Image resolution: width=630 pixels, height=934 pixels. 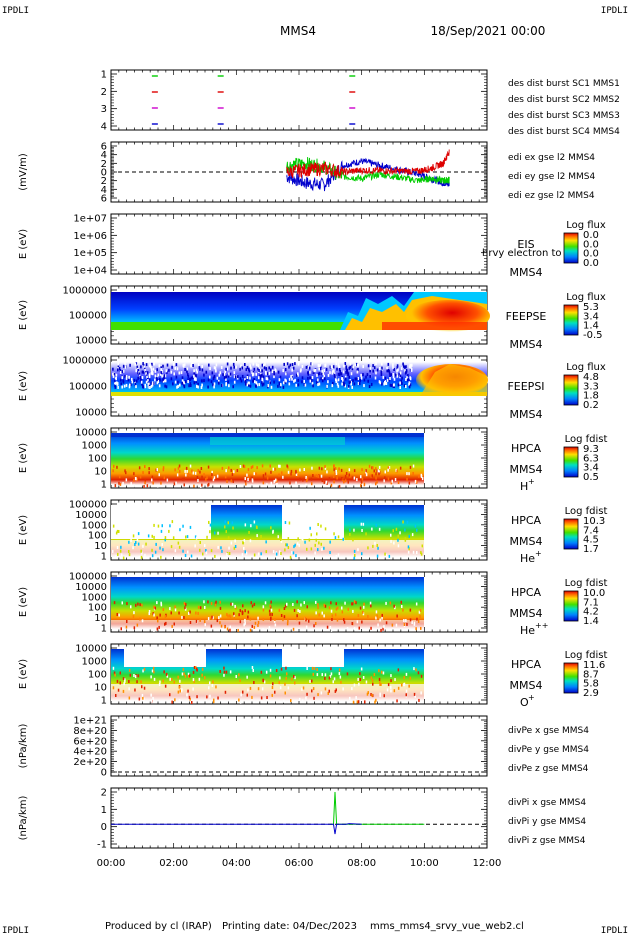 What do you see at coordinates (551, 177) in the screenshot?
I see `legend-entry: edi ey gse l2 MMS4` at bounding box center [551, 177].